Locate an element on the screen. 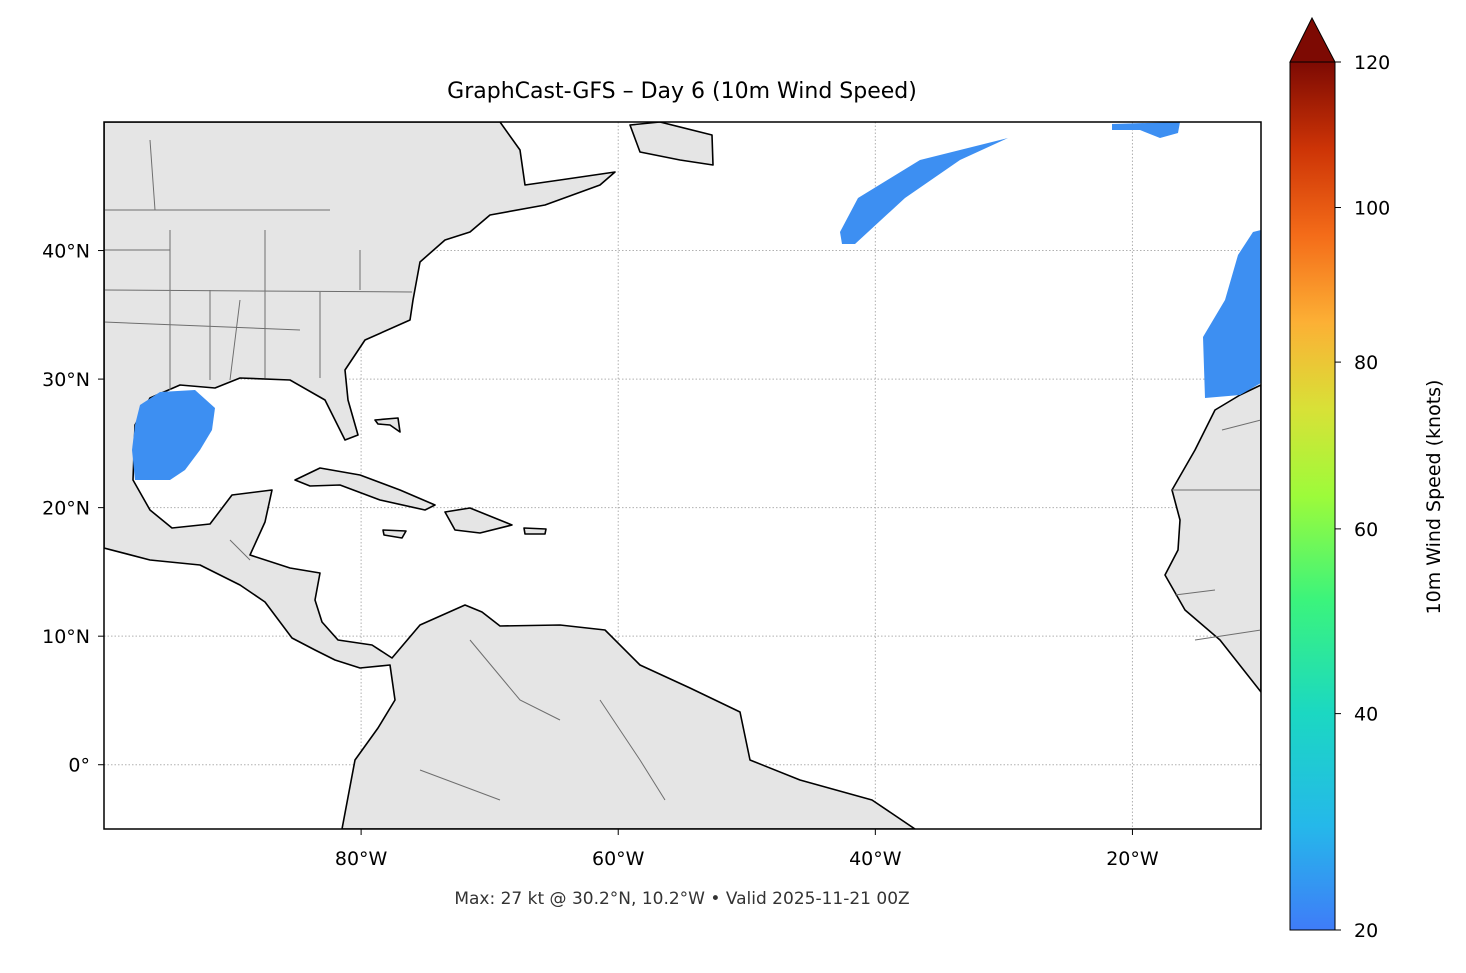 The width and height of the screenshot is (1466, 973). africa is located at coordinates (1212, 538).